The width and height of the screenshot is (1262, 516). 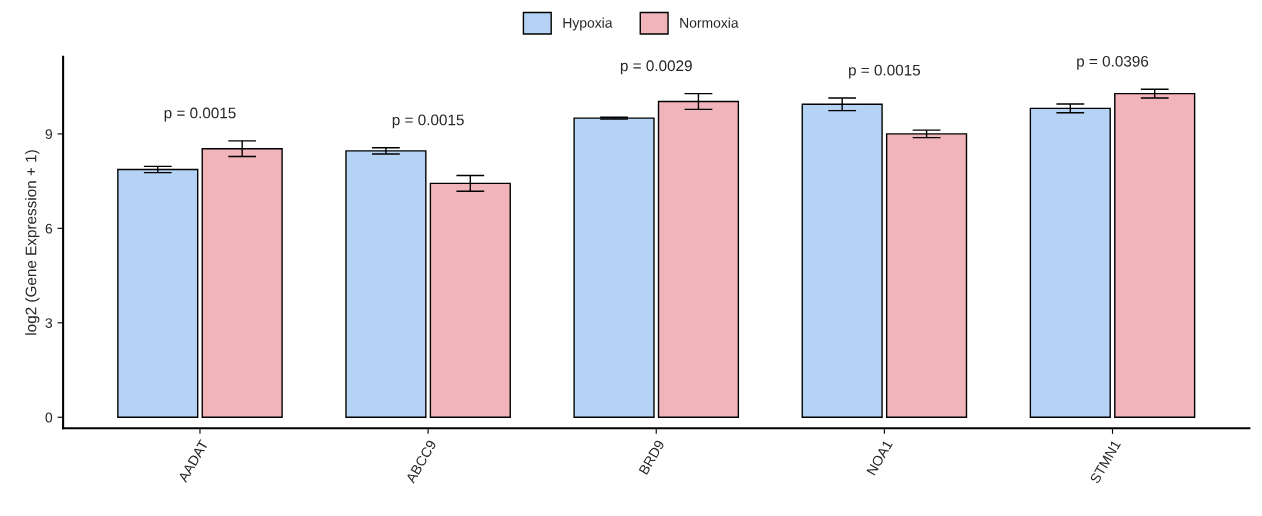 What do you see at coordinates (49, 228) in the screenshot?
I see `y-tick-label: 6` at bounding box center [49, 228].